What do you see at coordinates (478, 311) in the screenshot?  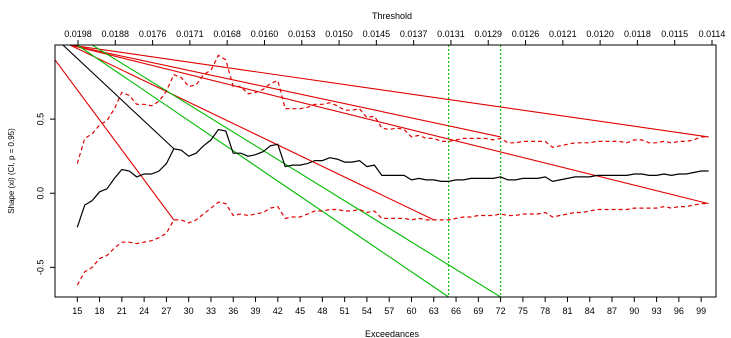 I see `x-tick-label: 69` at bounding box center [478, 311].